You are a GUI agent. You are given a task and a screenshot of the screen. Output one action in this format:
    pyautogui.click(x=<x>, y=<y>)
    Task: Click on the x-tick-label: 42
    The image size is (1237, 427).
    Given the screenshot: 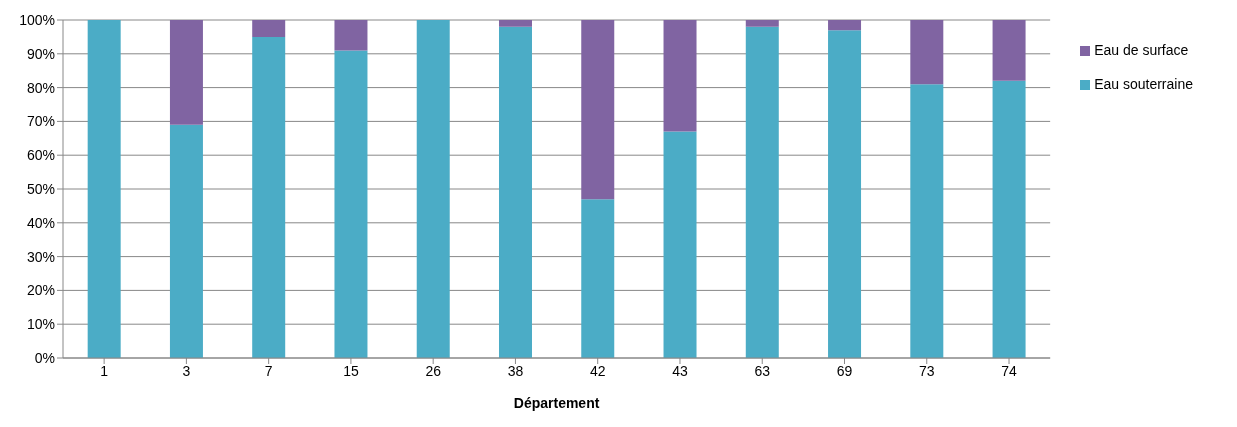 What is the action you would take?
    pyautogui.click(x=597, y=370)
    